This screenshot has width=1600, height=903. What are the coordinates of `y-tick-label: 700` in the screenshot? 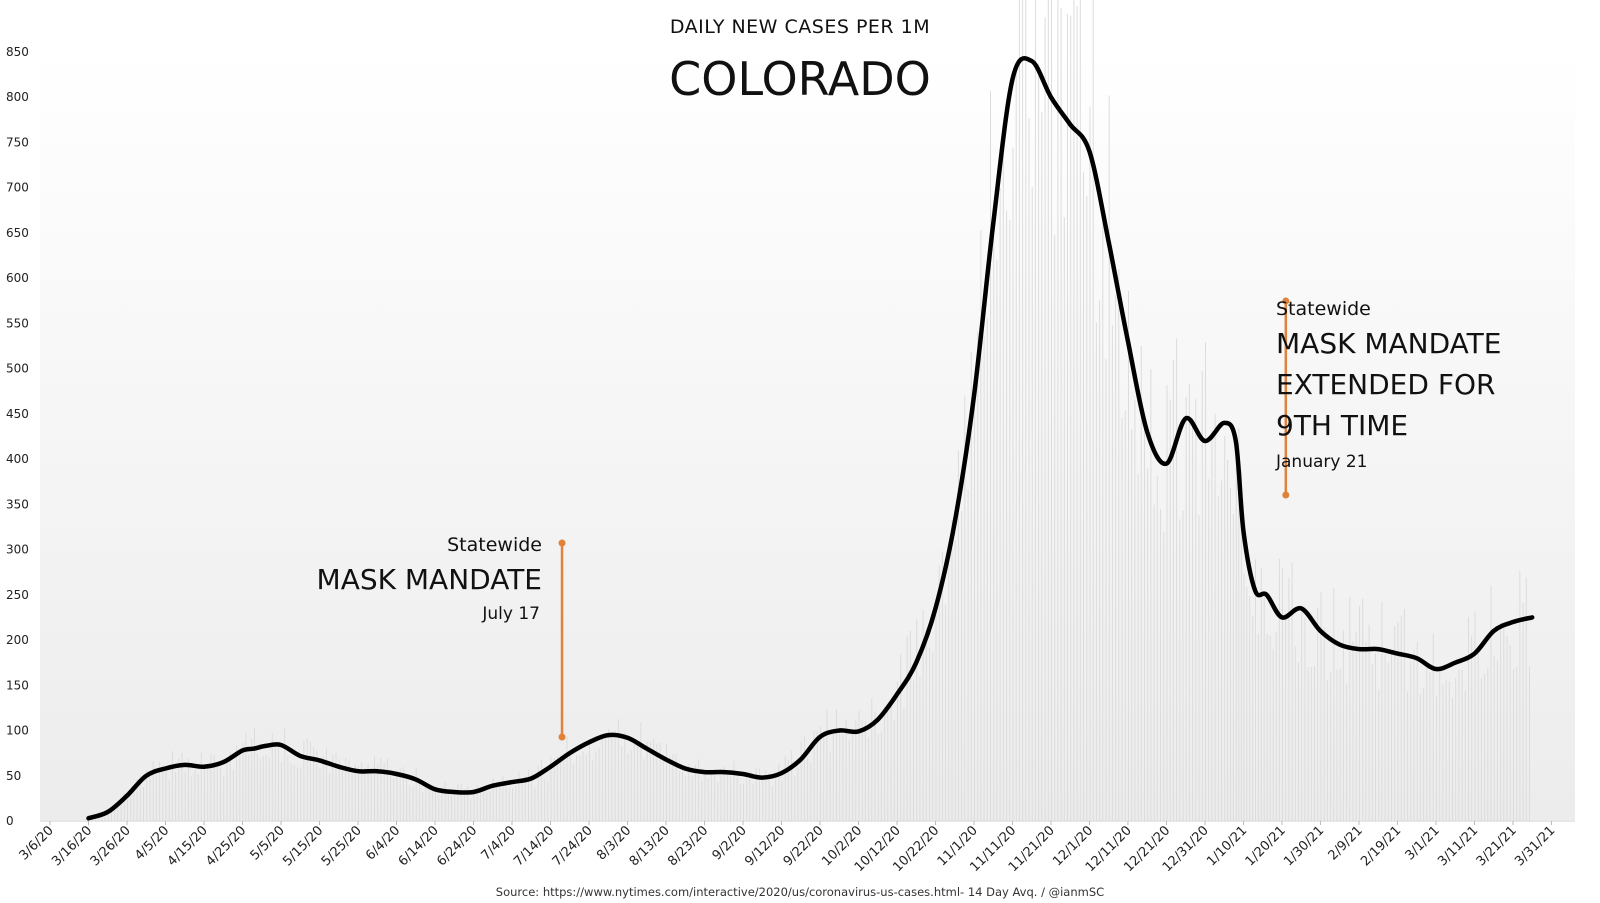 It's located at (17, 188).